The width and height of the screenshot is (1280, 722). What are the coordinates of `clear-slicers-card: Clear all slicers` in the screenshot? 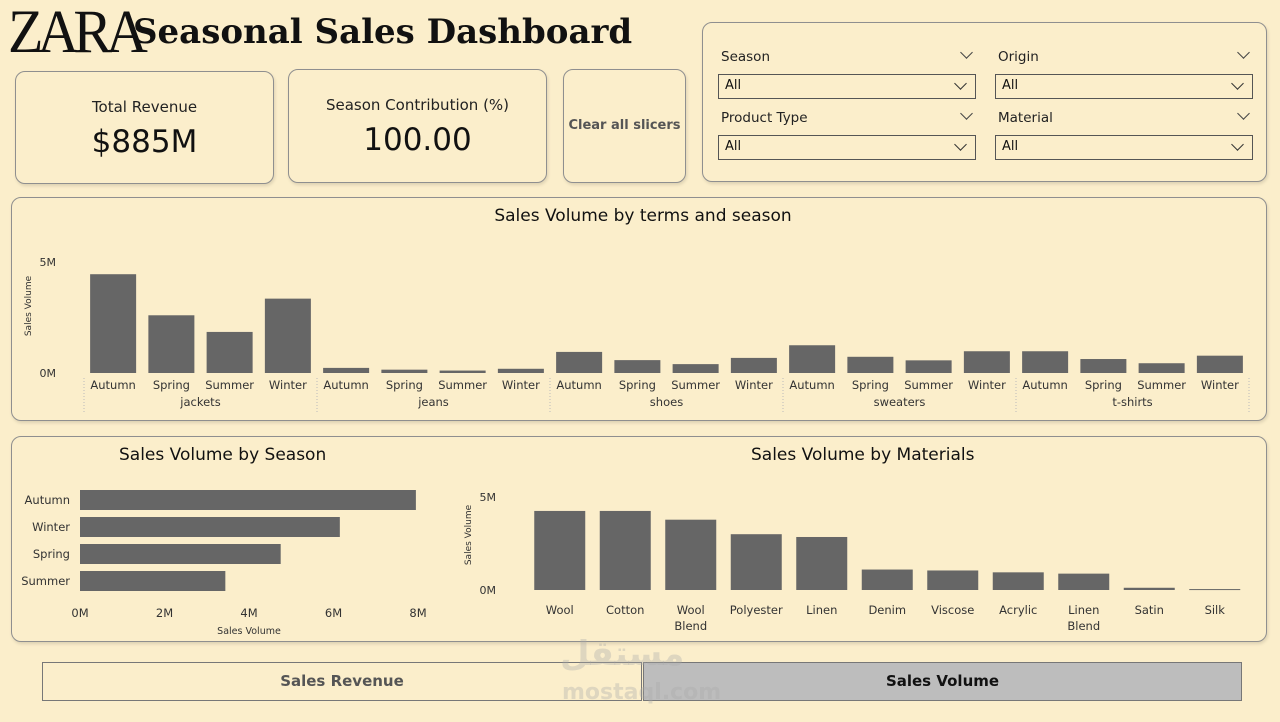 It's located at (624, 126).